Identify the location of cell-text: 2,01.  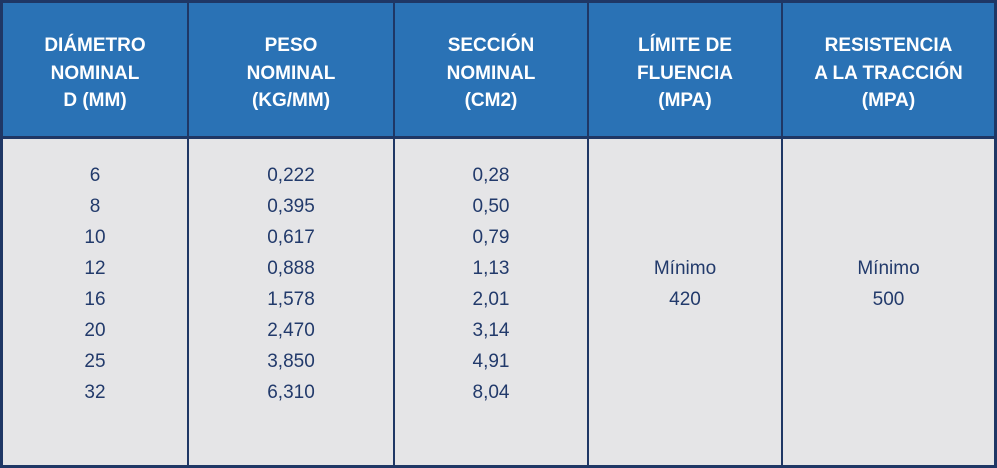
(491, 299).